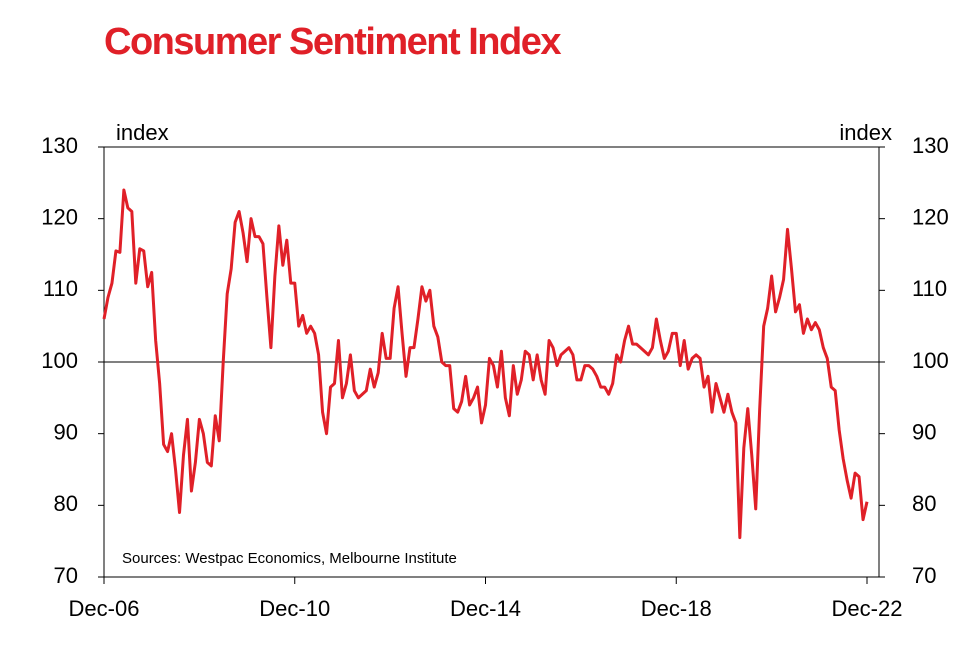 Image resolution: width=971 pixels, height=659 pixels. Describe the element at coordinates (104, 608) in the screenshot. I see `x-tick-label: Dec-06` at that location.